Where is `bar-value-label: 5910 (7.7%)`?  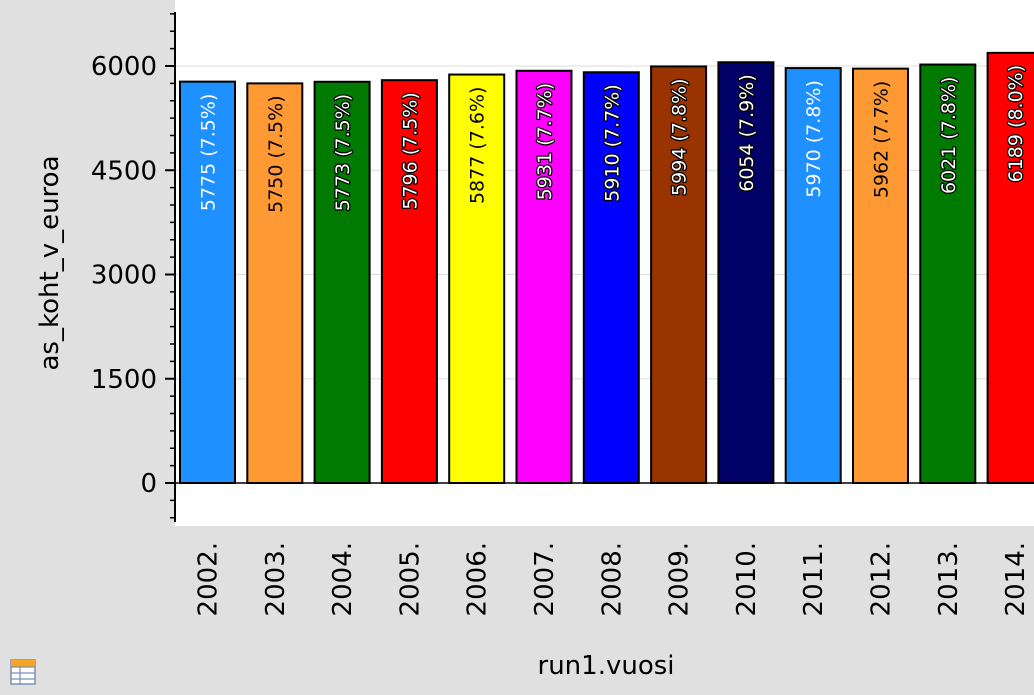
bar-value-label: 5910 (7.7%) is located at coordinates (612, 143).